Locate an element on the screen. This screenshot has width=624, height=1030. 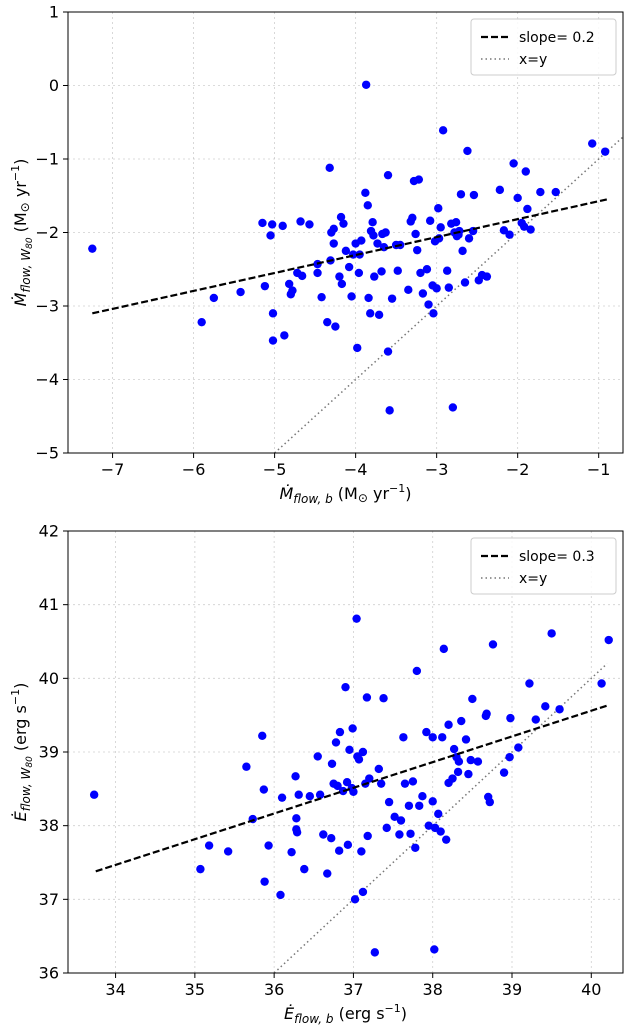
x-tick-label: −5 is located at coordinates (275, 469).